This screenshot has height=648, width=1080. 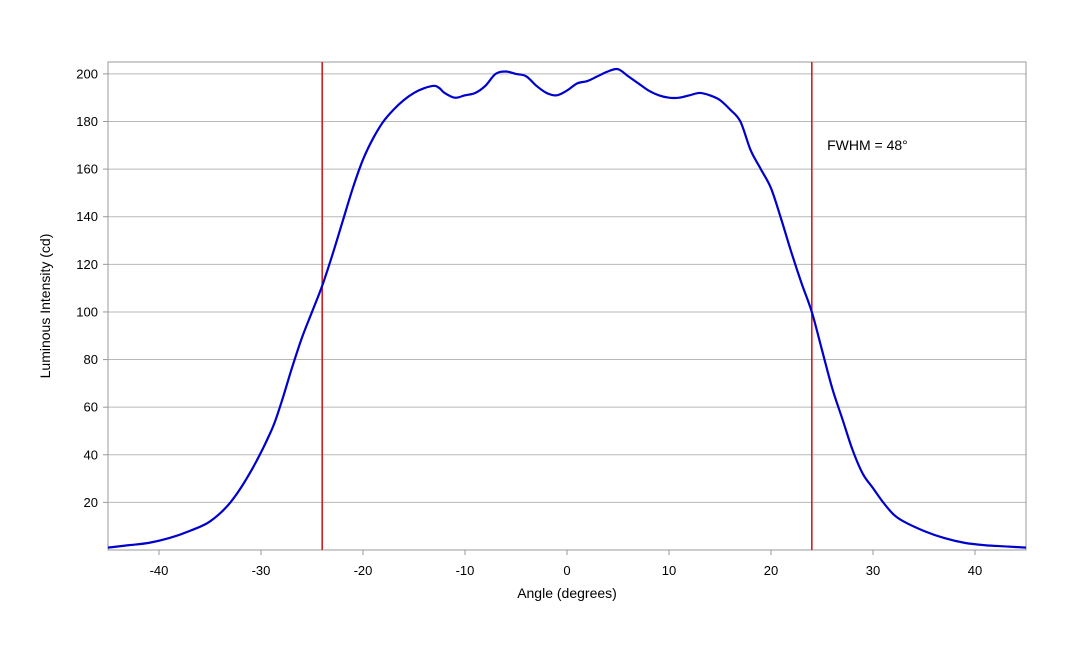 I want to click on x-tick-label: -20, so click(x=363, y=570).